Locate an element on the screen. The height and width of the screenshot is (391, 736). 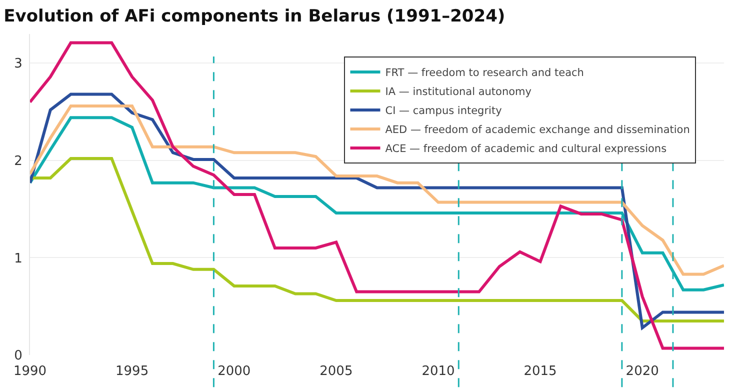
x-tick-label: 2020 is located at coordinates (642, 371).